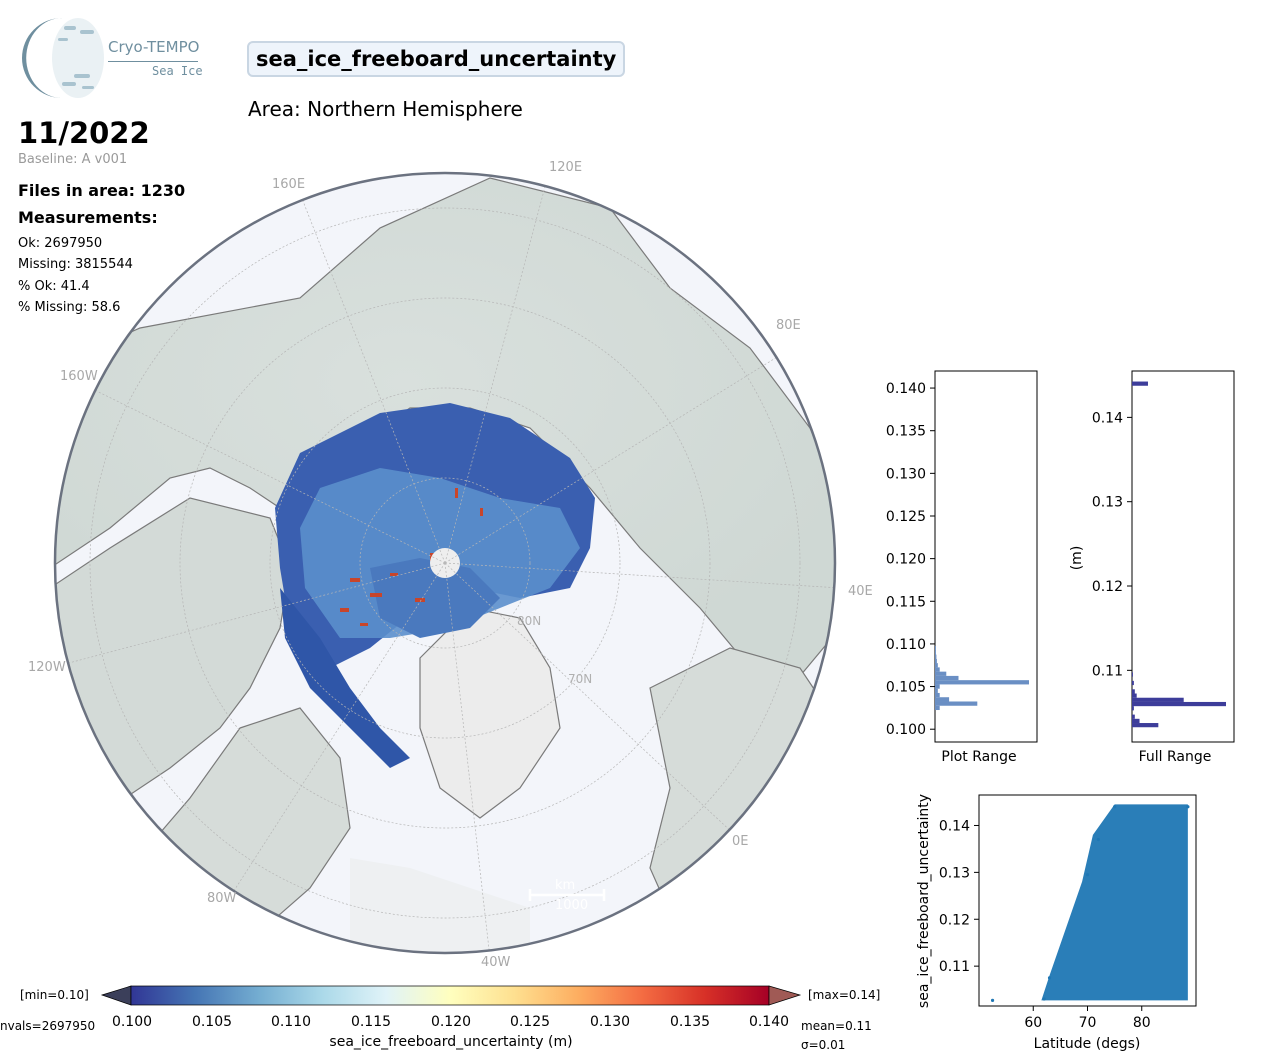 The width and height of the screenshot is (1272, 1060). What do you see at coordinates (63, 58) in the screenshot?
I see `cryo-tempo-logo` at bounding box center [63, 58].